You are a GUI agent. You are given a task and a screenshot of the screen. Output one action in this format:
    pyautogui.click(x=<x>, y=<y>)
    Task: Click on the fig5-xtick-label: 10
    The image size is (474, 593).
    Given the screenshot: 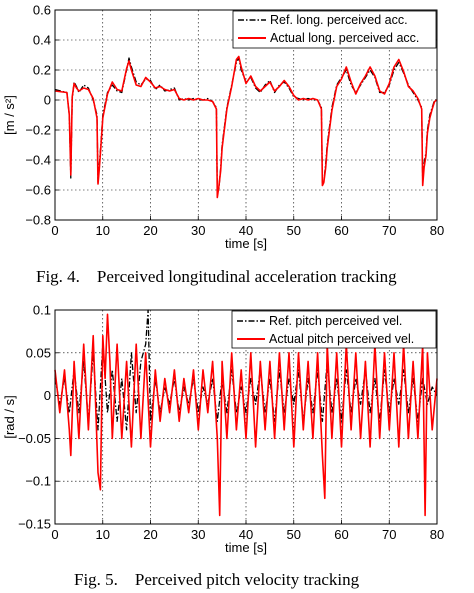 What is the action you would take?
    pyautogui.click(x=103, y=534)
    